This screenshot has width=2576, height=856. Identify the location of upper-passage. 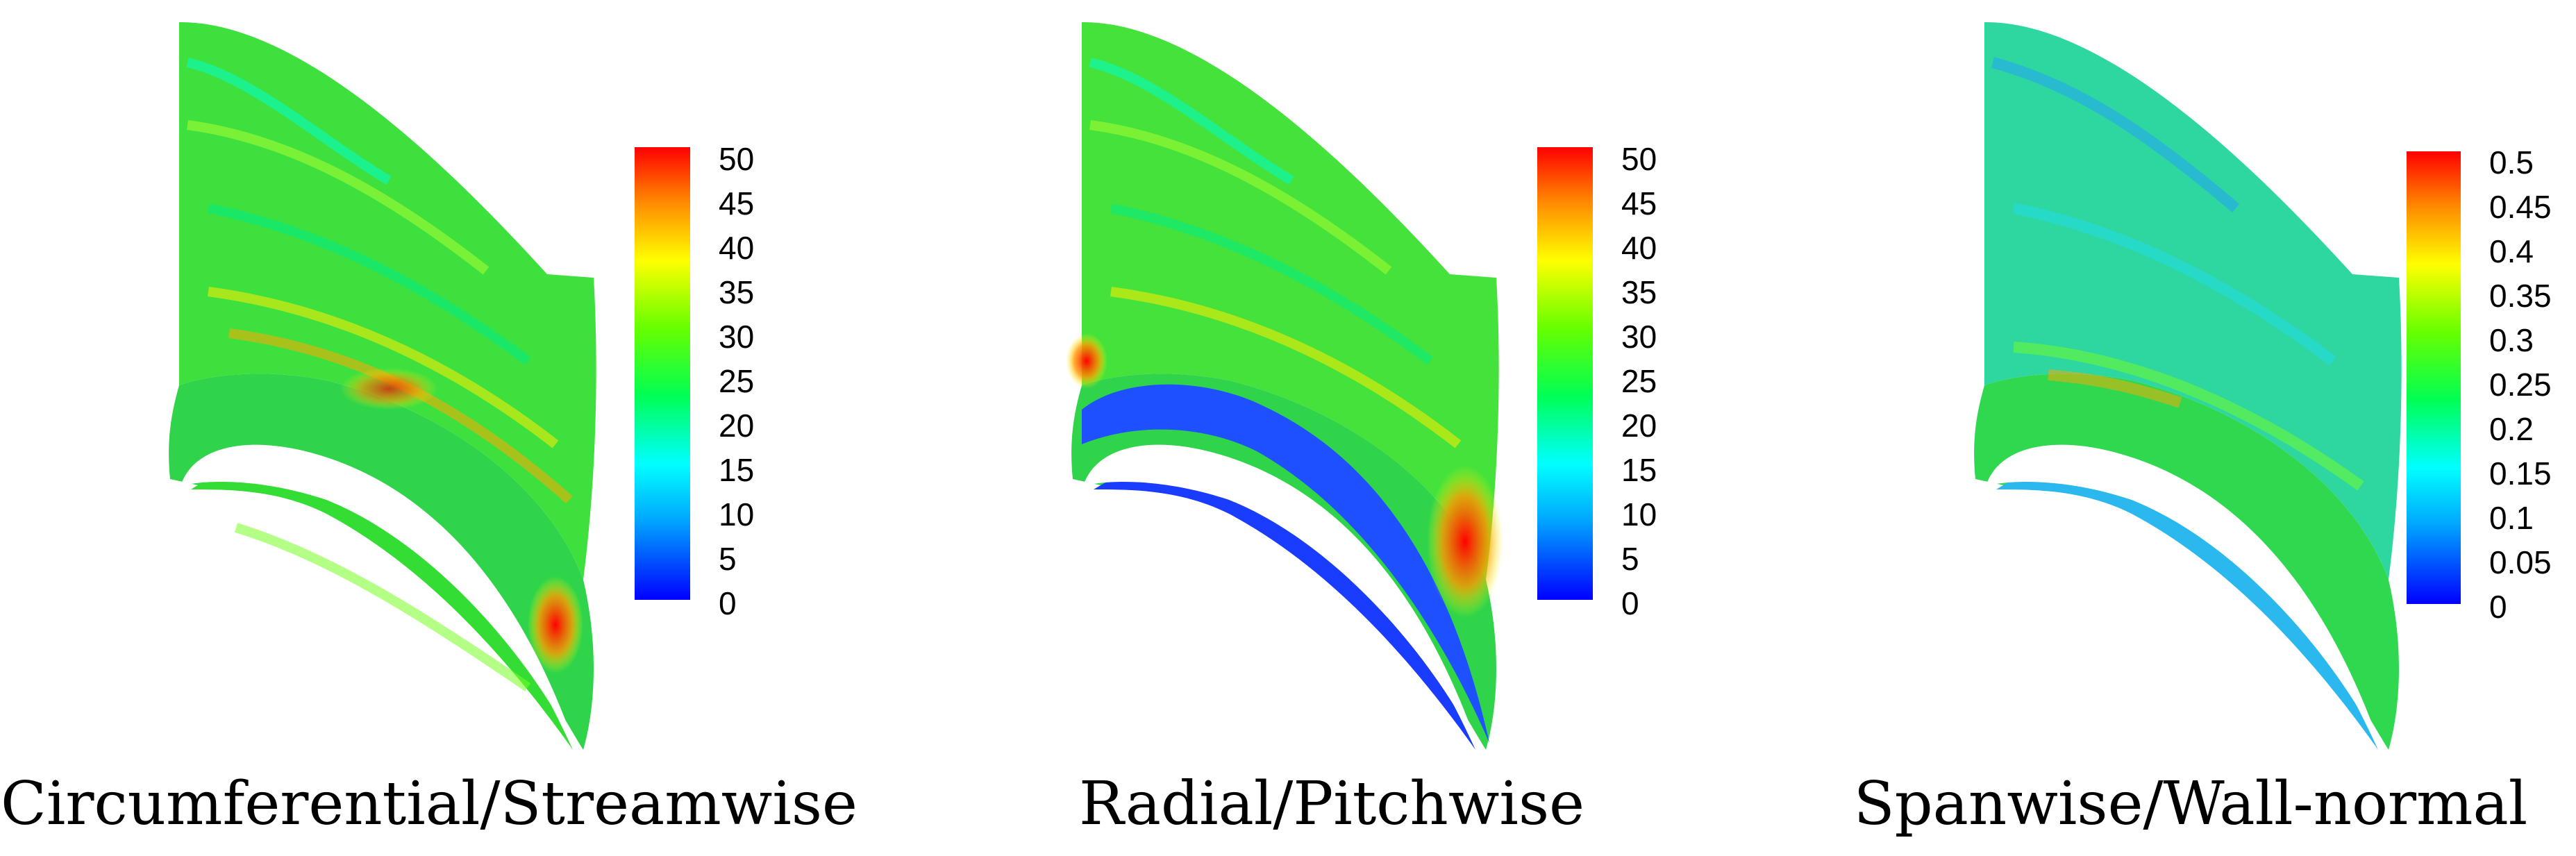
(1290, 301).